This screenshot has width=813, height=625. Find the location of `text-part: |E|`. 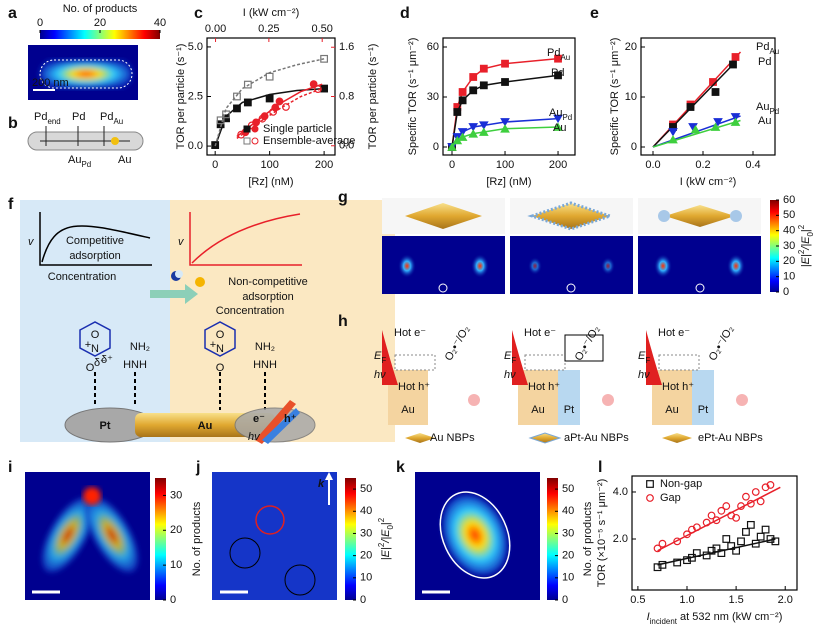

text-part: |E| is located at coordinates (386, 553).